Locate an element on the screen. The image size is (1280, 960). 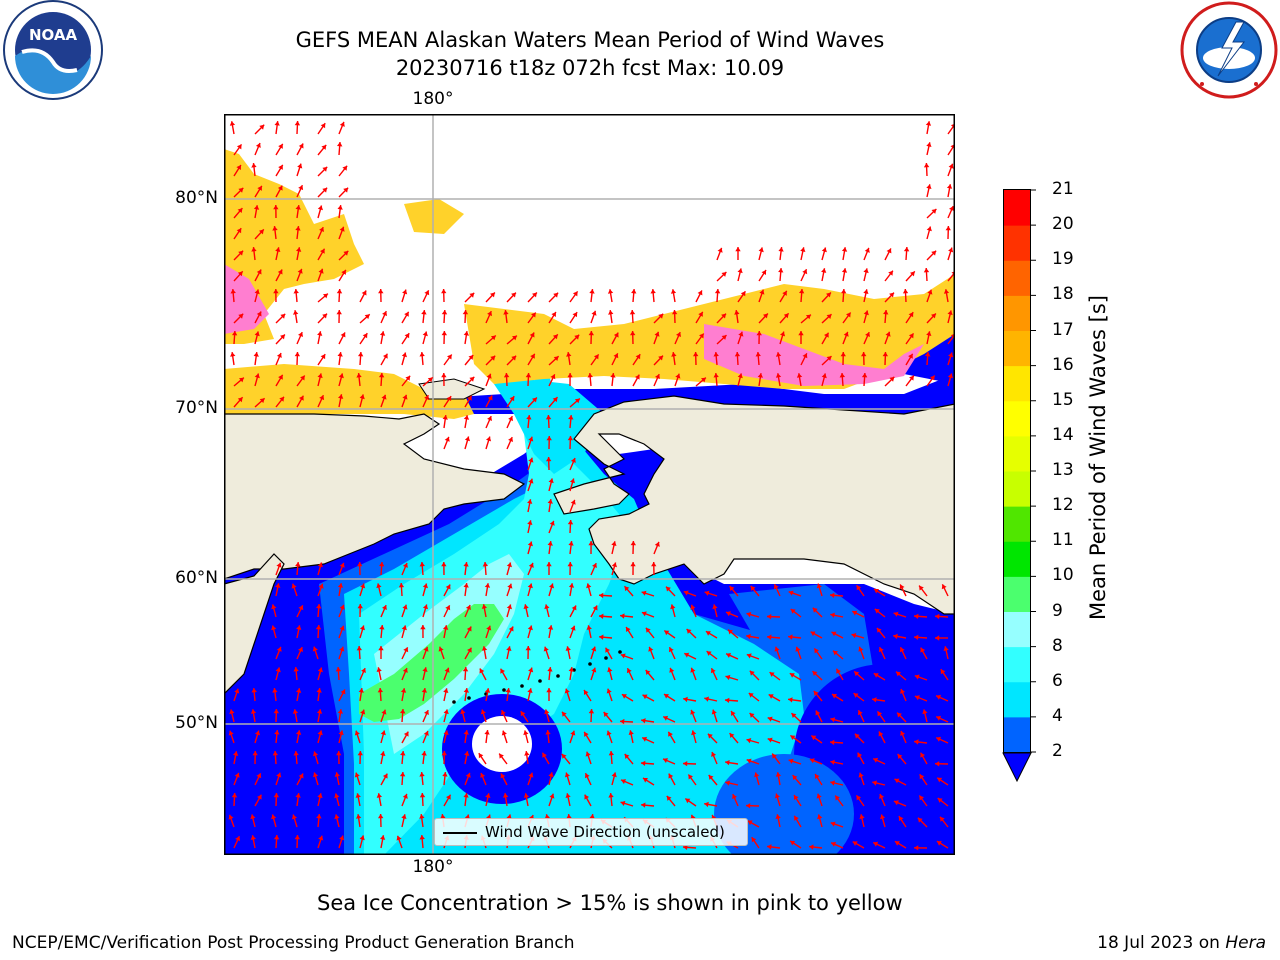
colorbar-tick-label: 2 is located at coordinates (1057, 751).